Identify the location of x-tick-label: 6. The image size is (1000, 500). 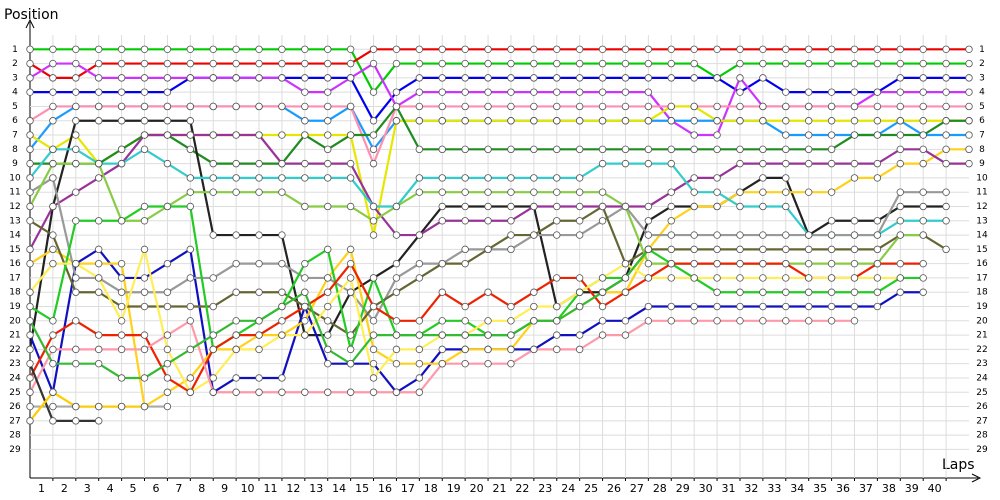
(155, 488).